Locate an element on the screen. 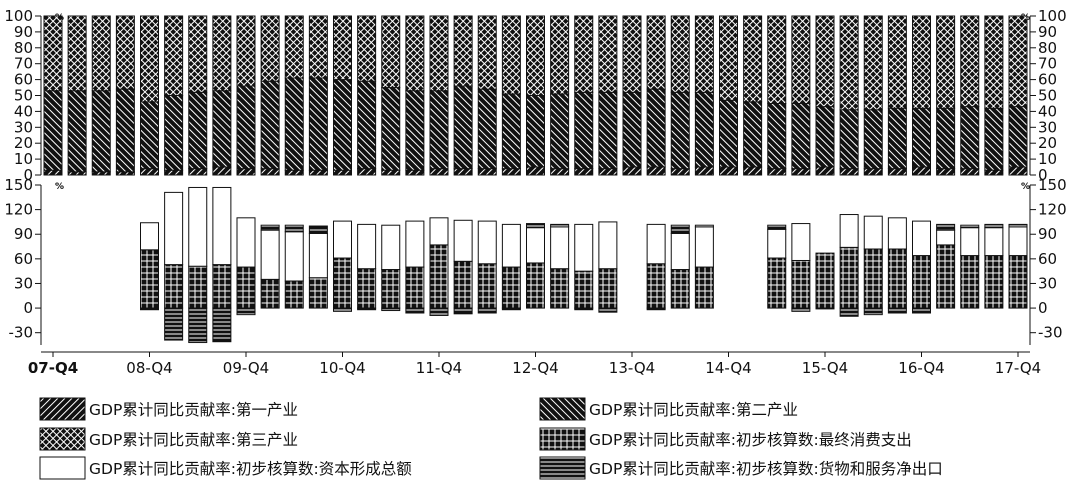 Image resolution: width=1075 pixels, height=482 pixels. bar-hlines-16-Q3 is located at coordinates (897, 310).